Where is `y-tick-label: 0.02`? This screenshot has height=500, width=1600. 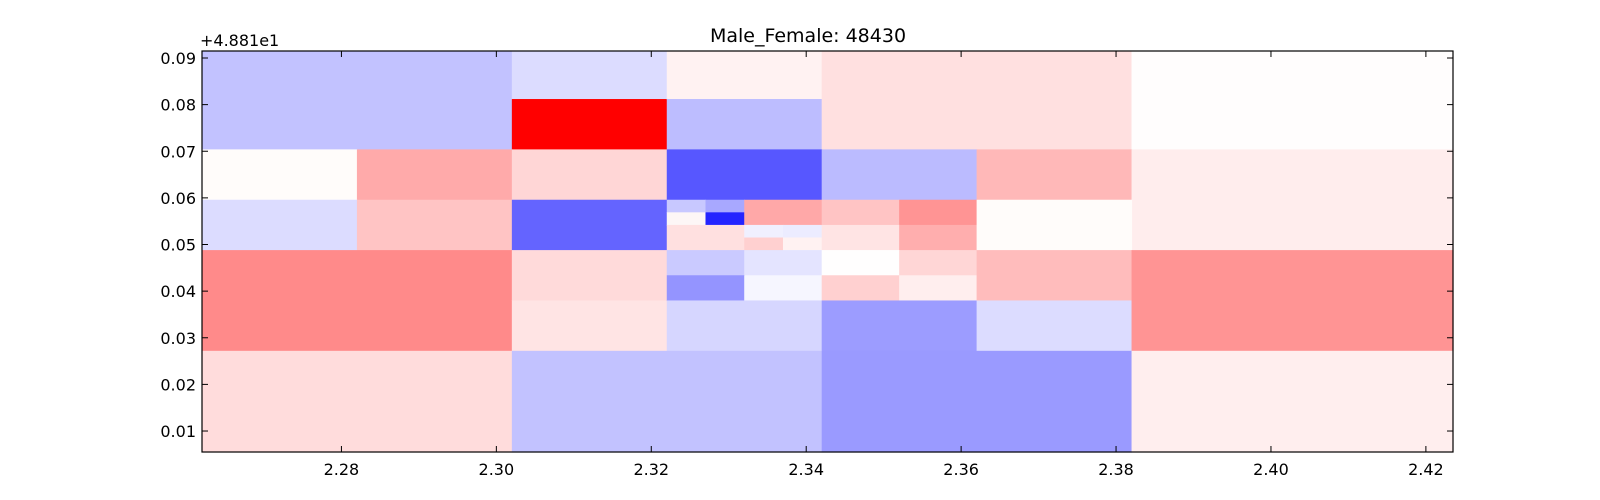 y-tick-label: 0.02 is located at coordinates (178, 384).